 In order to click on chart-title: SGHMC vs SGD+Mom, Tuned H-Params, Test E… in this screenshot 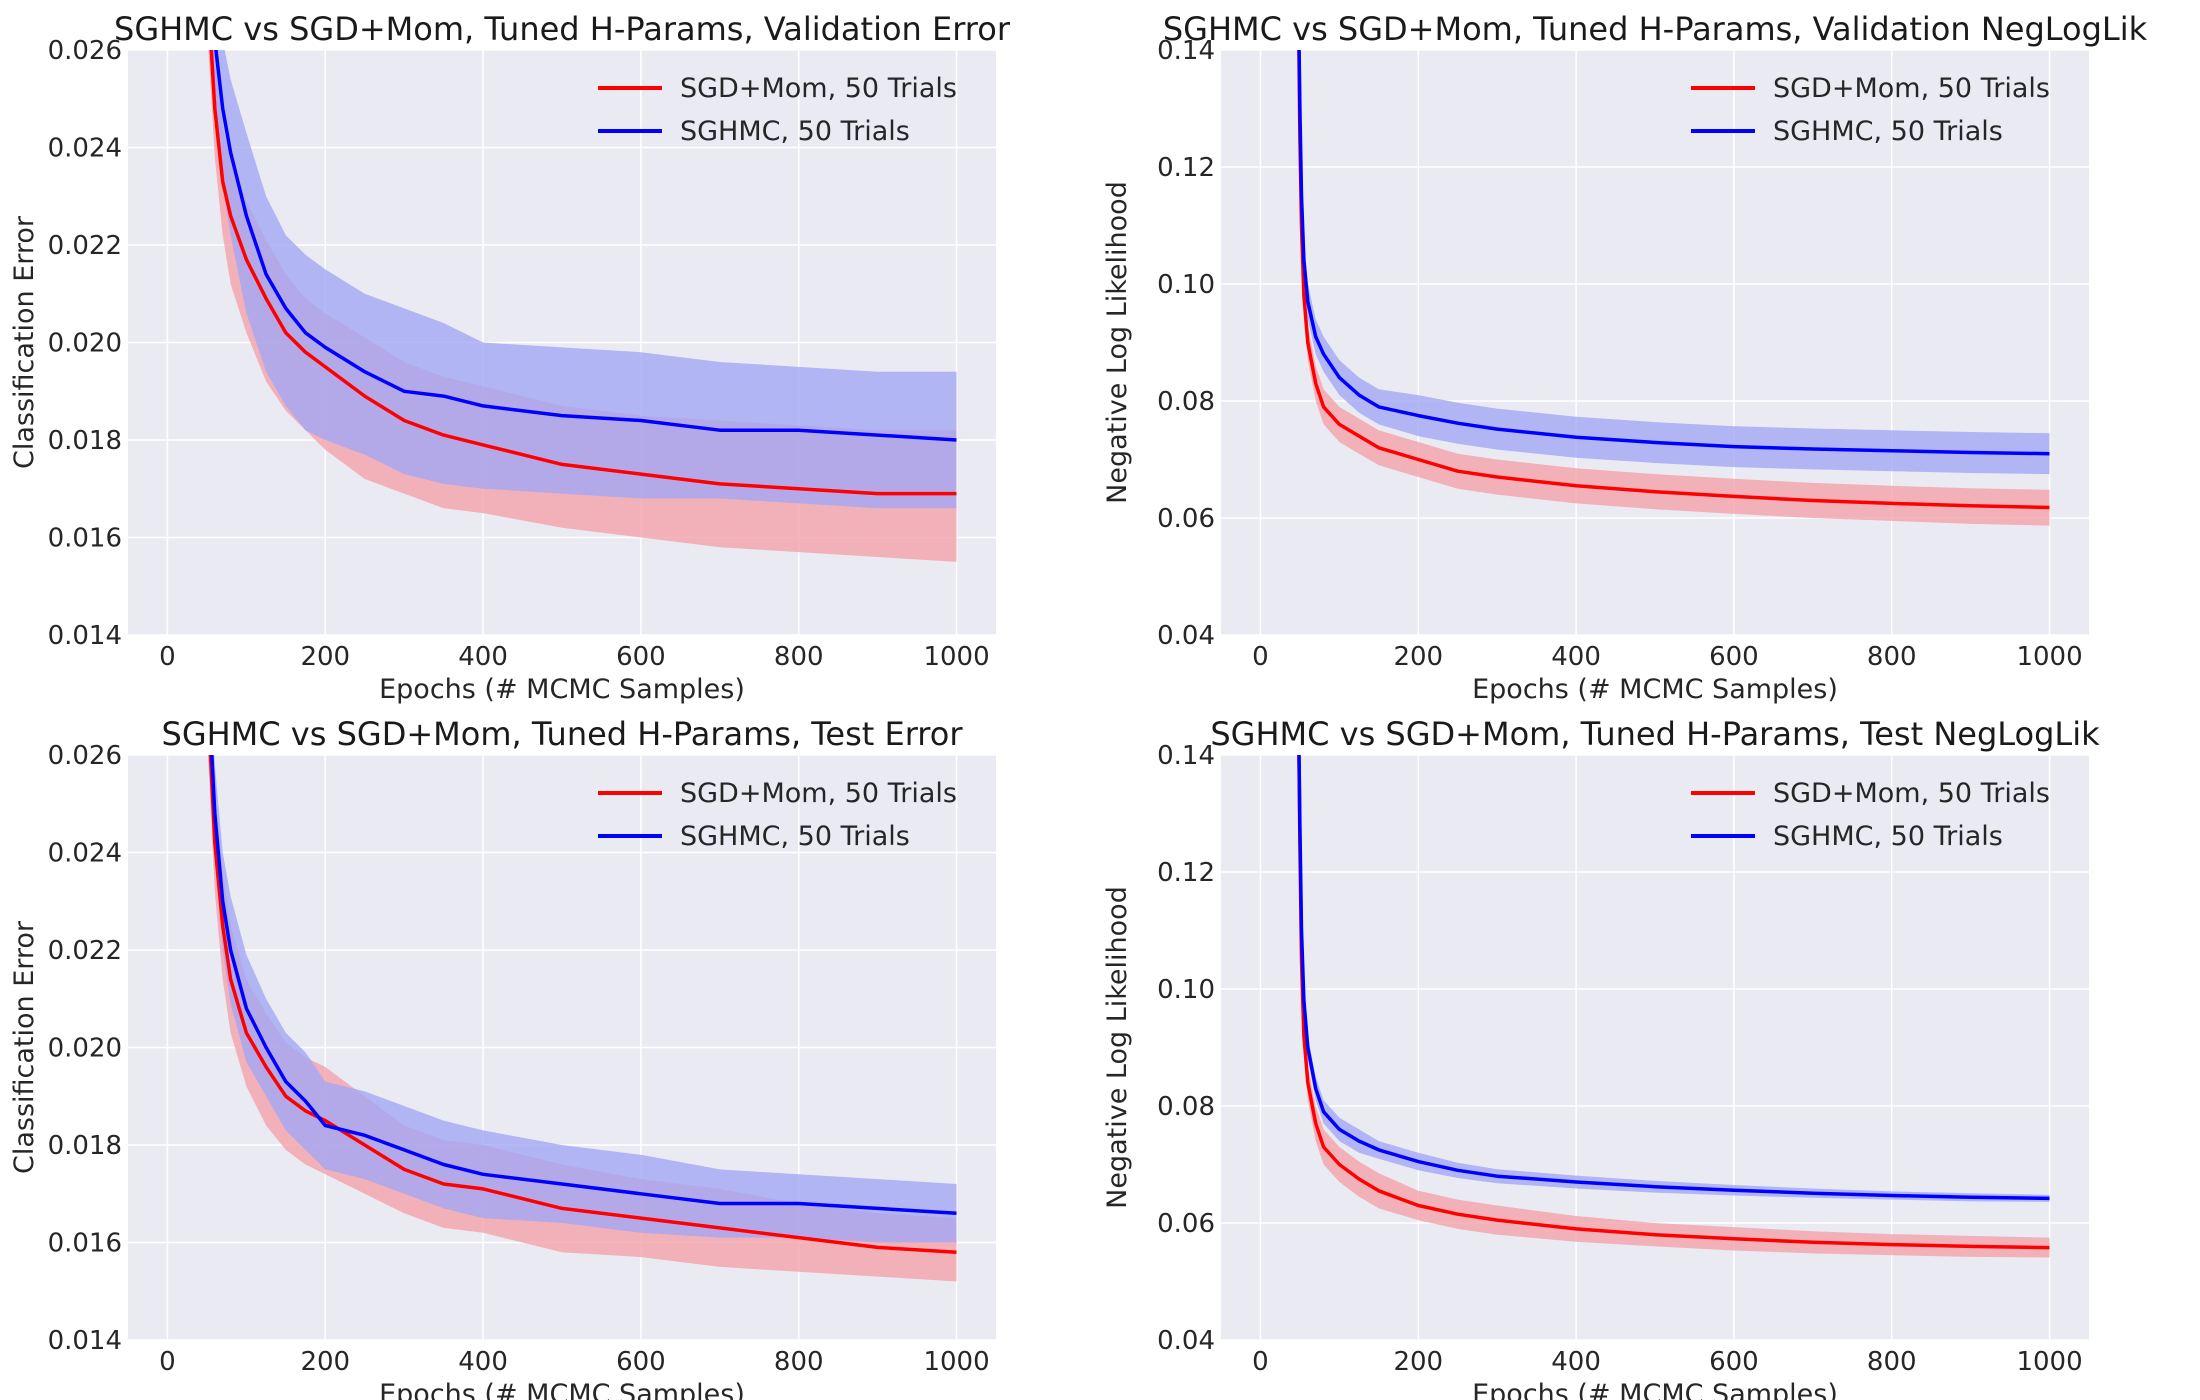, I will do `click(563, 734)`.